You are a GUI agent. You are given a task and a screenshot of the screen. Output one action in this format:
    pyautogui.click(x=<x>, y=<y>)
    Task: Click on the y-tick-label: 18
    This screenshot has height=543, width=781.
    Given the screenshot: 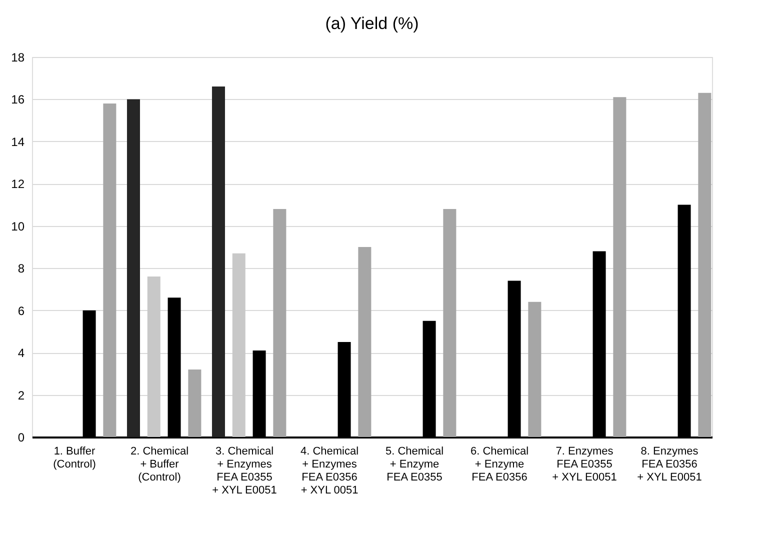 What is the action you would take?
    pyautogui.click(x=18, y=57)
    